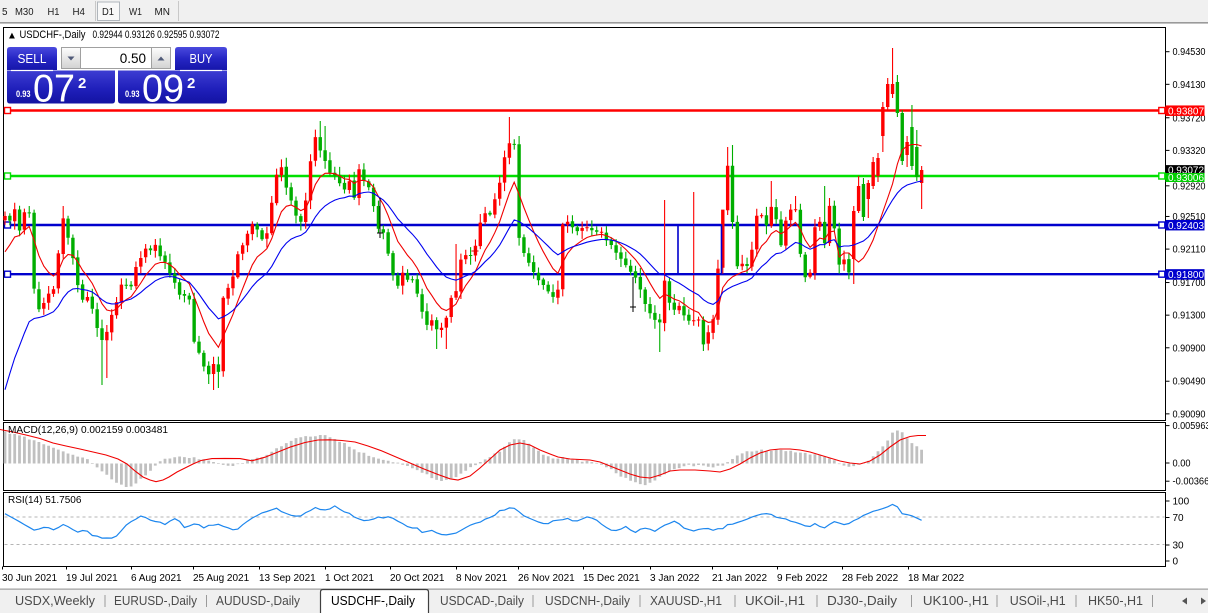 This screenshot has height=613, width=1208. I want to click on svg-text: USDCAD-,Daily, so click(482, 601).